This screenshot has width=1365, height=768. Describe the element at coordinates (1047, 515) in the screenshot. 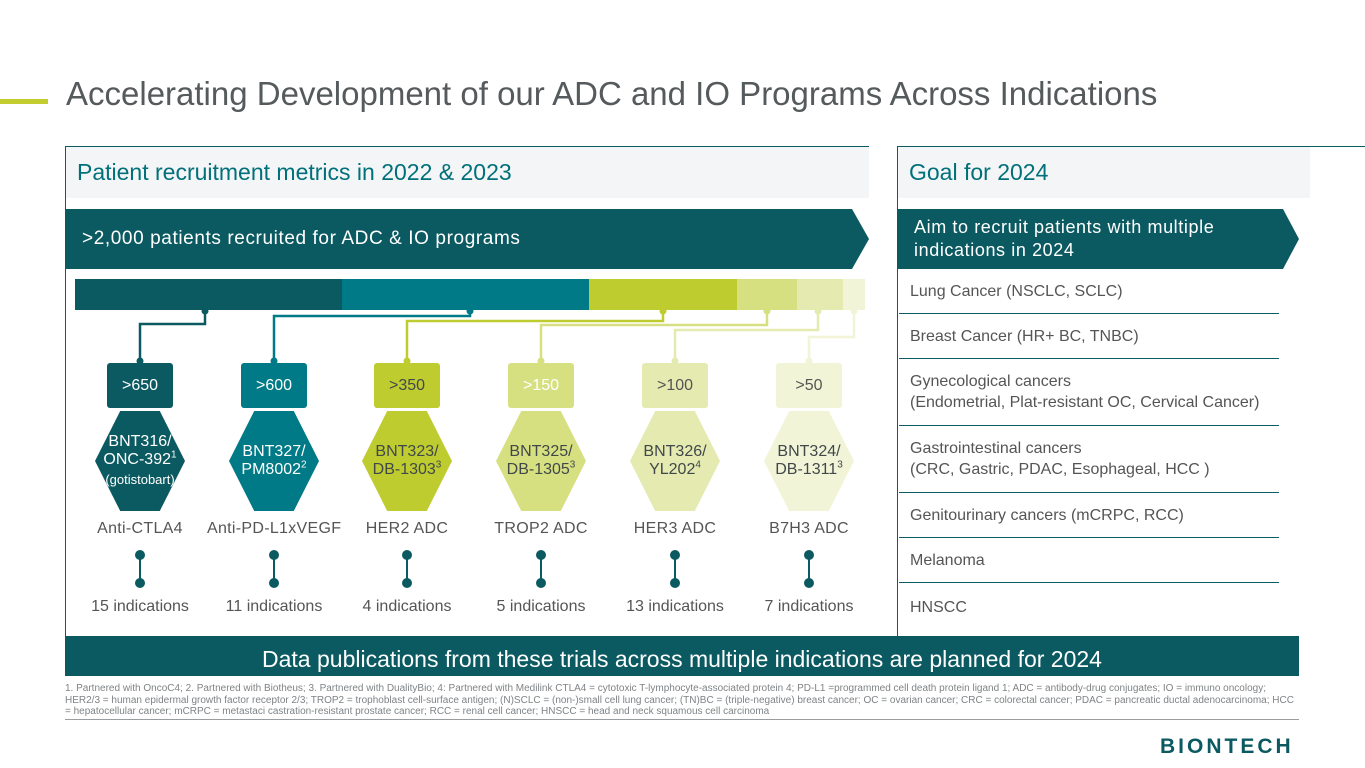

I see `goal-item-text: Genitourinary cancers (mCRPC, RCC)` at that location.